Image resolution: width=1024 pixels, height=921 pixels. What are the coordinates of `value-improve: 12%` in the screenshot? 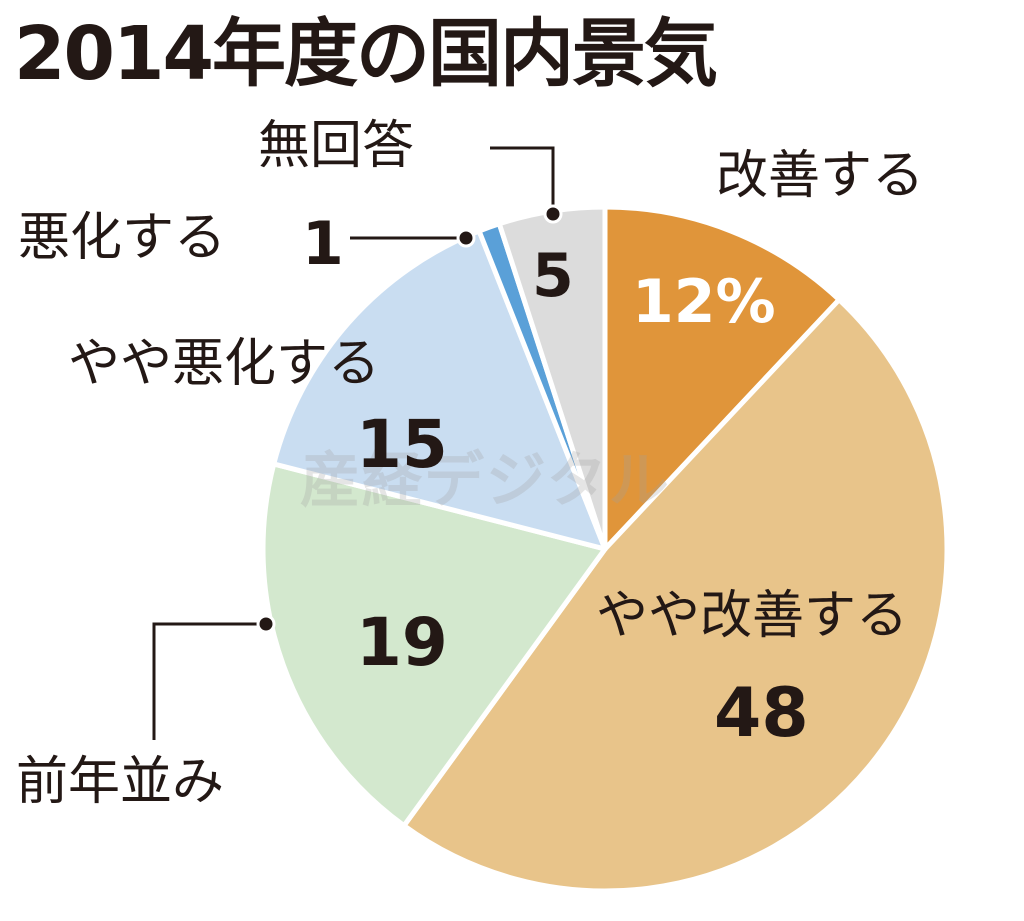 It's located at (704, 302).